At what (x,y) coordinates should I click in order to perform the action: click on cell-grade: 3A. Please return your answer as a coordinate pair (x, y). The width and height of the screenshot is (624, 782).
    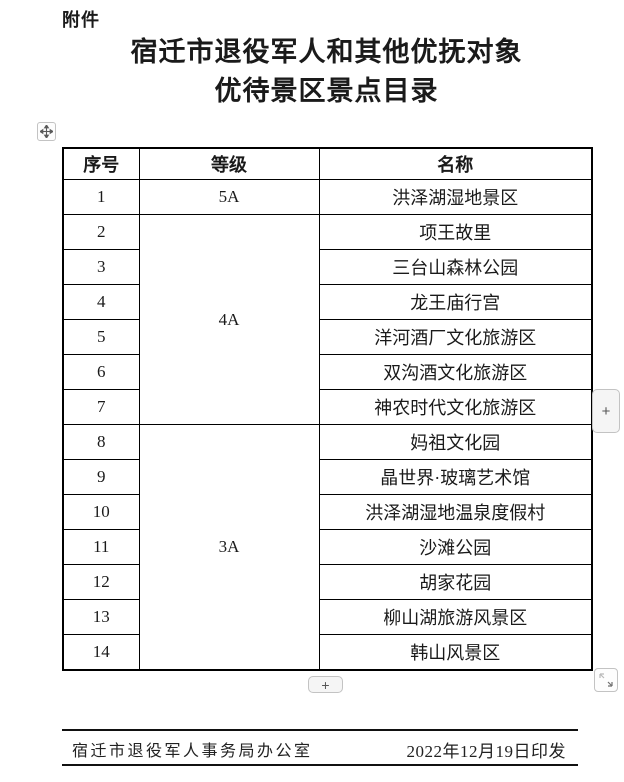
    Looking at the image, I should click on (229, 547).